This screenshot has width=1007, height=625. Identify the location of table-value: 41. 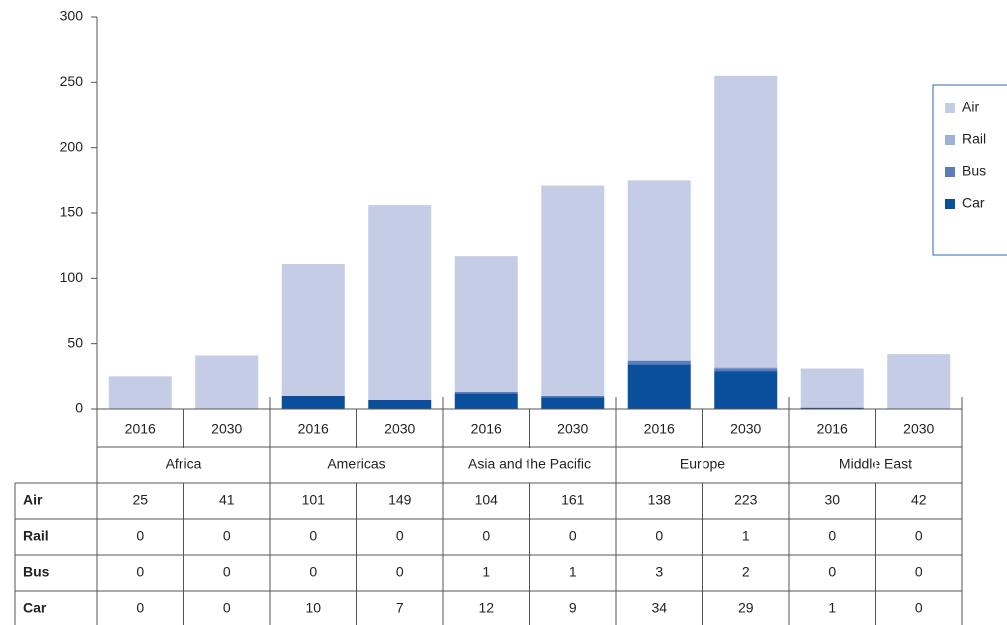
(227, 500).